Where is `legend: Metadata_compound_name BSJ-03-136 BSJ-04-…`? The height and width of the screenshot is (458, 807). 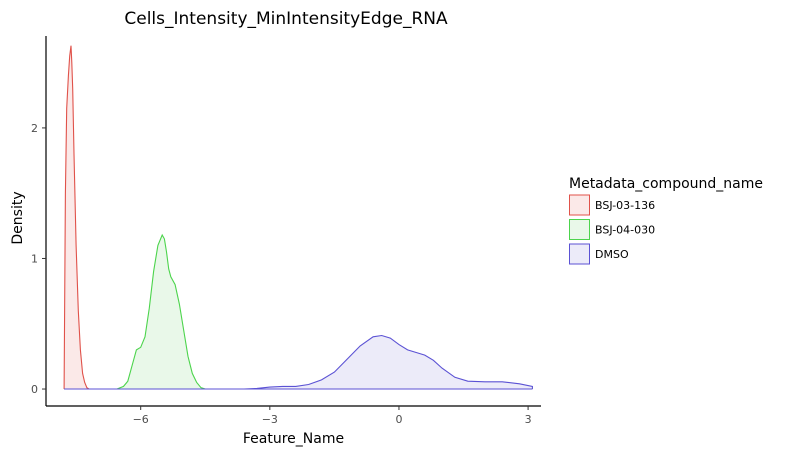
legend: Metadata_compound_name BSJ-03-136 BSJ-04-… is located at coordinates (666, 220).